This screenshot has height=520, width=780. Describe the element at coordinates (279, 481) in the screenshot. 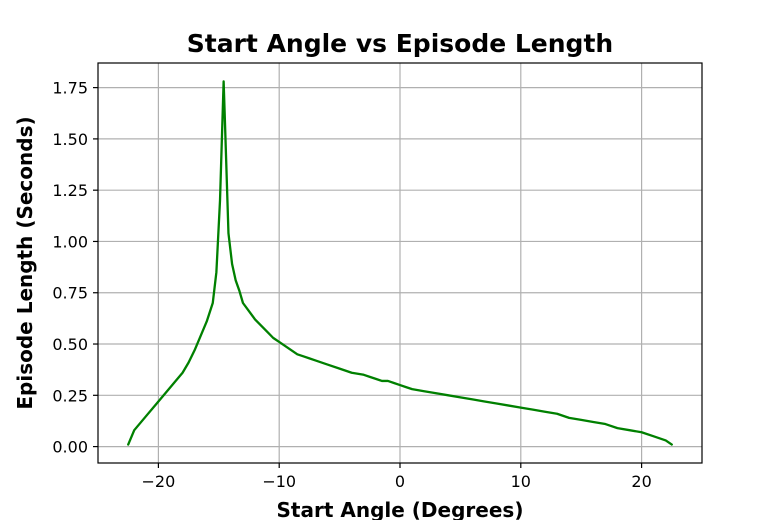

I see `x-tick-label: −10` at that location.